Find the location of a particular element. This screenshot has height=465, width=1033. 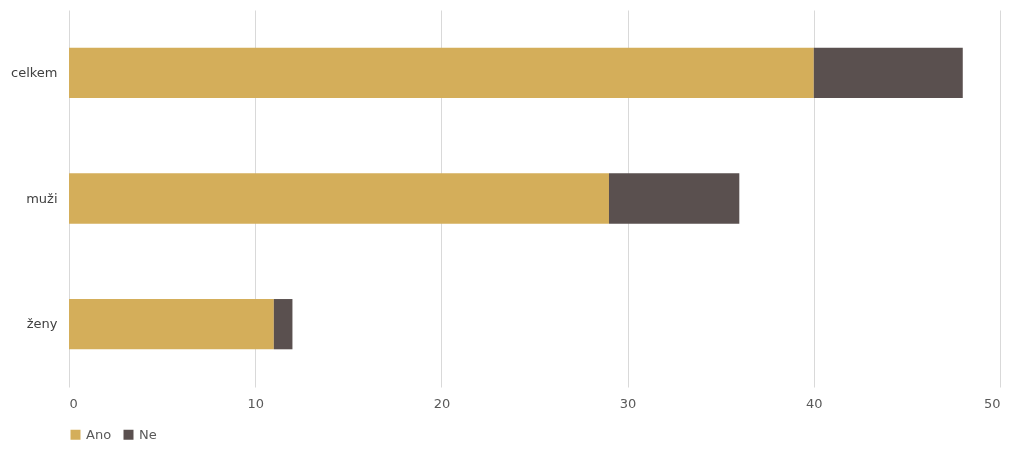

x-tick-label: 50 is located at coordinates (992, 403).